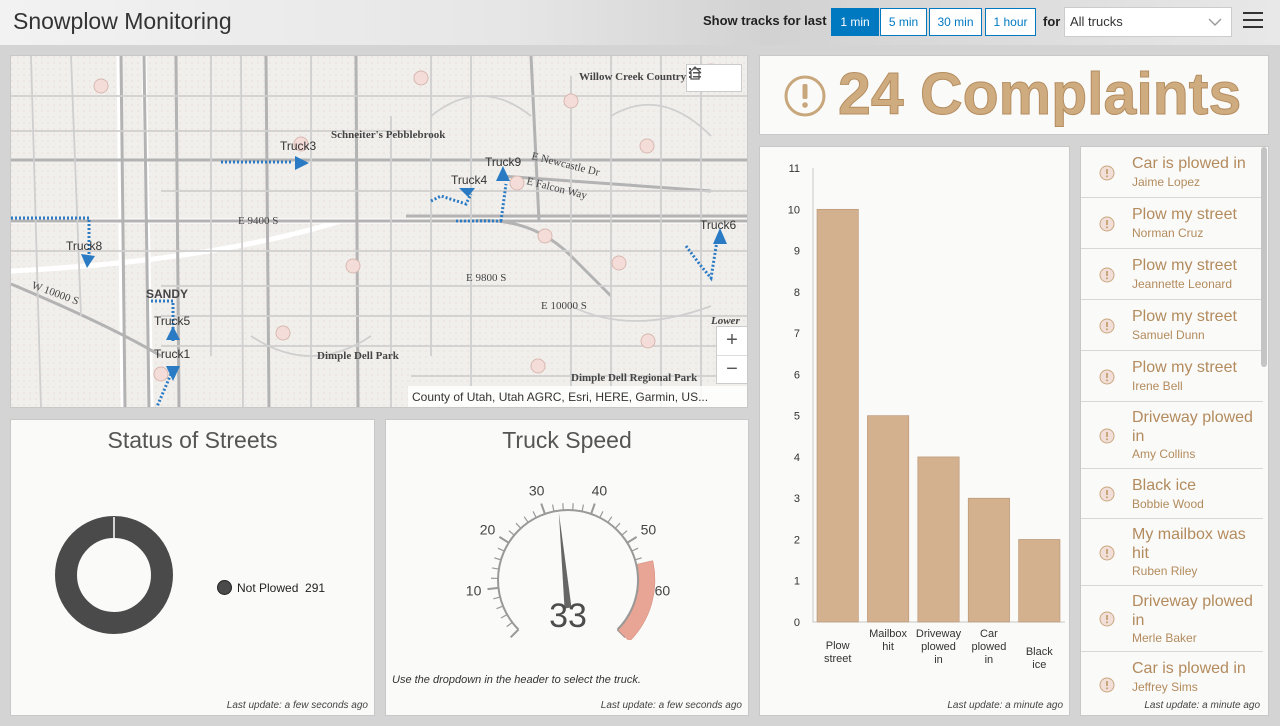 This screenshot has width=1280, height=726. Describe the element at coordinates (1164, 454) in the screenshot. I see `complaint-name: Amy Collins` at that location.